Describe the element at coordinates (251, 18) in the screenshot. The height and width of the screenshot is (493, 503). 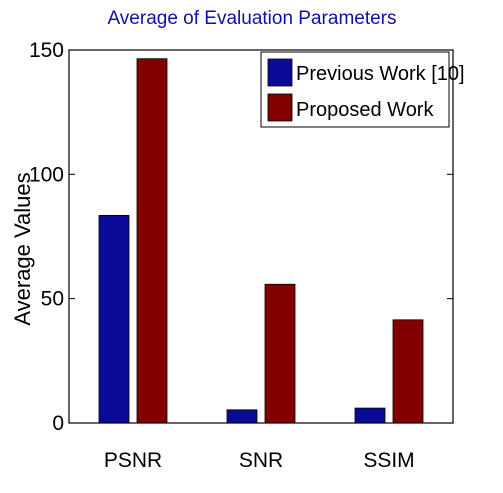
I see `chart-title: Average of Evaluation Parameters` at that location.